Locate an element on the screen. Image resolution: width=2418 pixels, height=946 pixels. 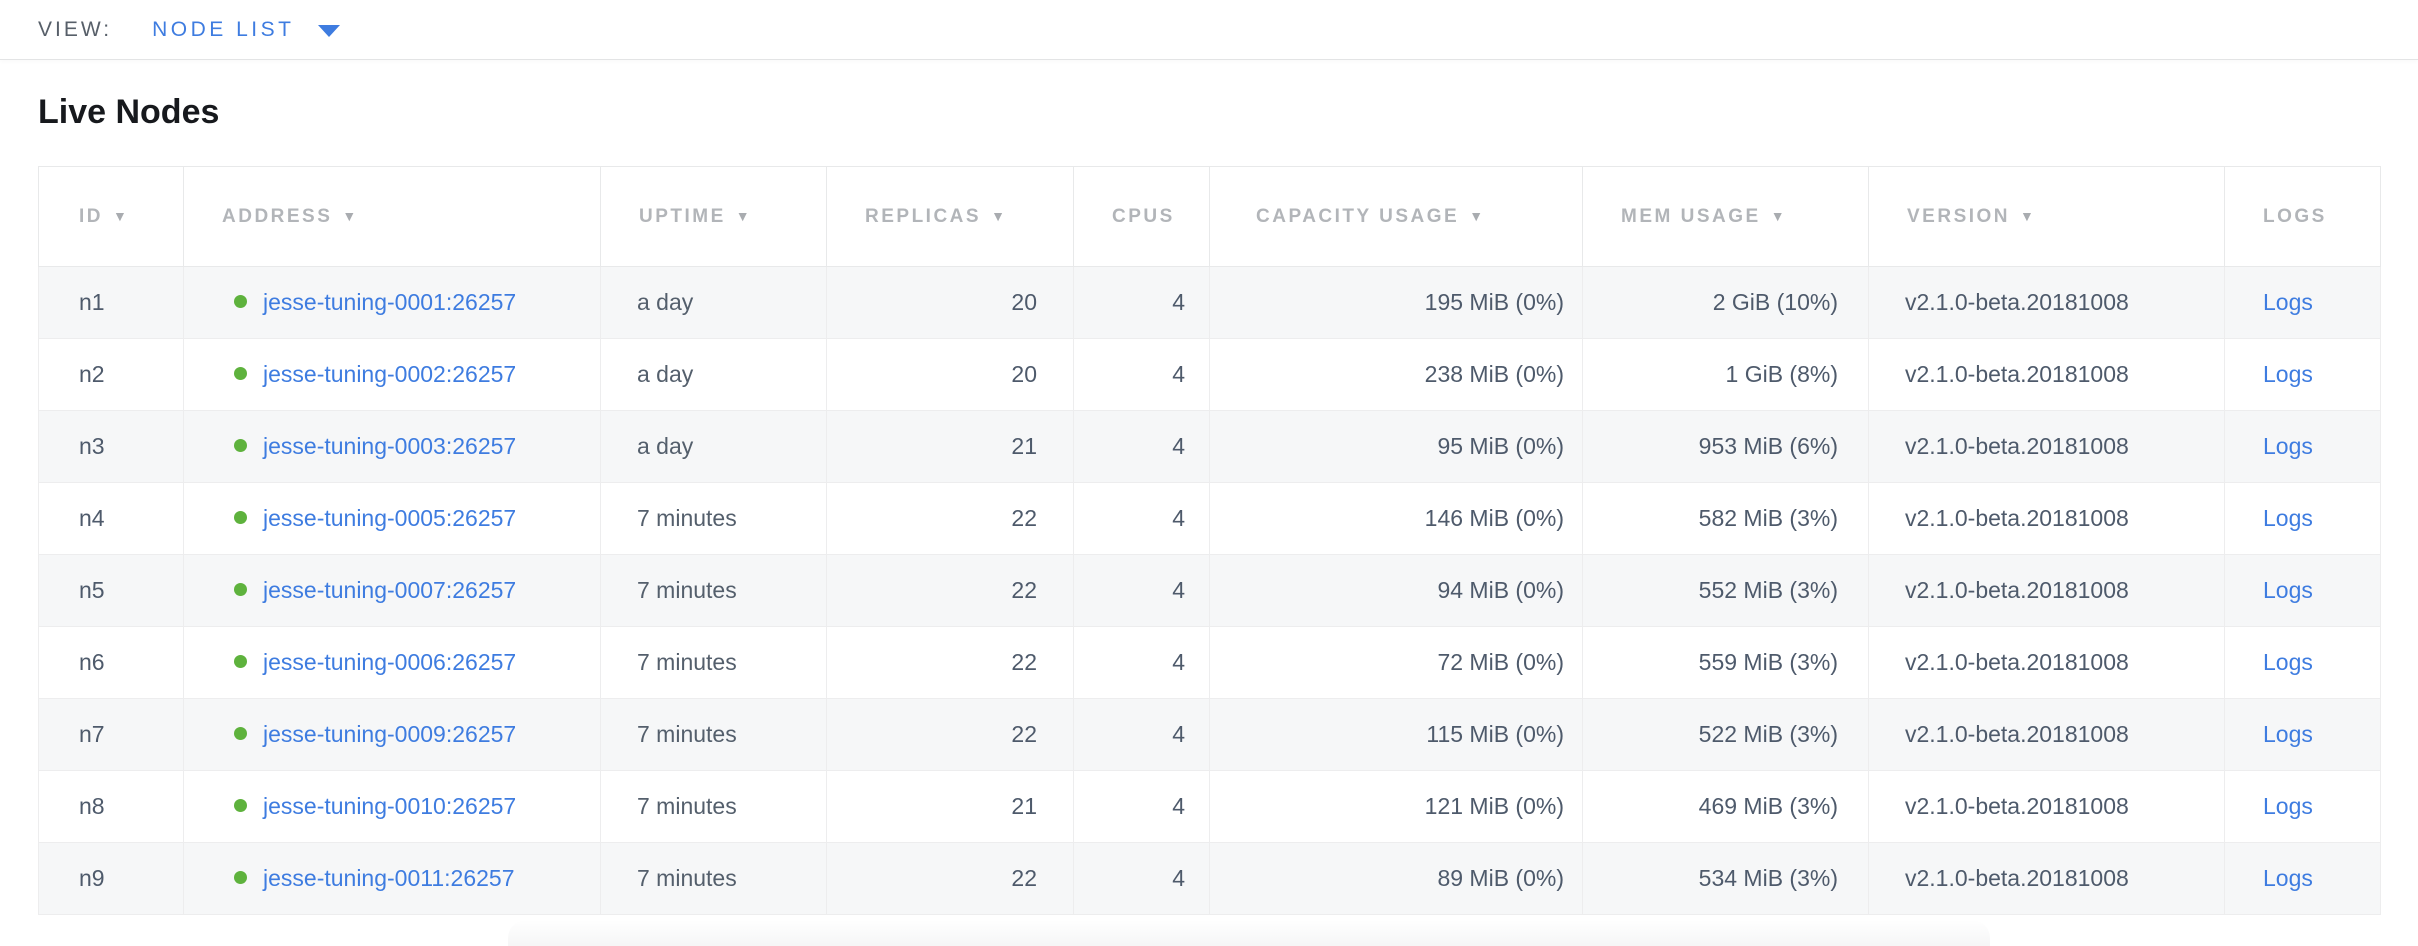
node-address-cell: jesse-tuning-0005:26257 is located at coordinates (392, 518).